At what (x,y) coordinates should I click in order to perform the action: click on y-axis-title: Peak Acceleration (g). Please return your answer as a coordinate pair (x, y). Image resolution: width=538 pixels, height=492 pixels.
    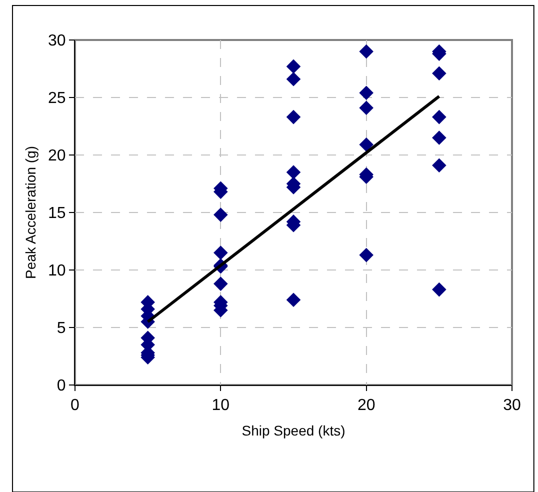
    Looking at the image, I should click on (30, 213).